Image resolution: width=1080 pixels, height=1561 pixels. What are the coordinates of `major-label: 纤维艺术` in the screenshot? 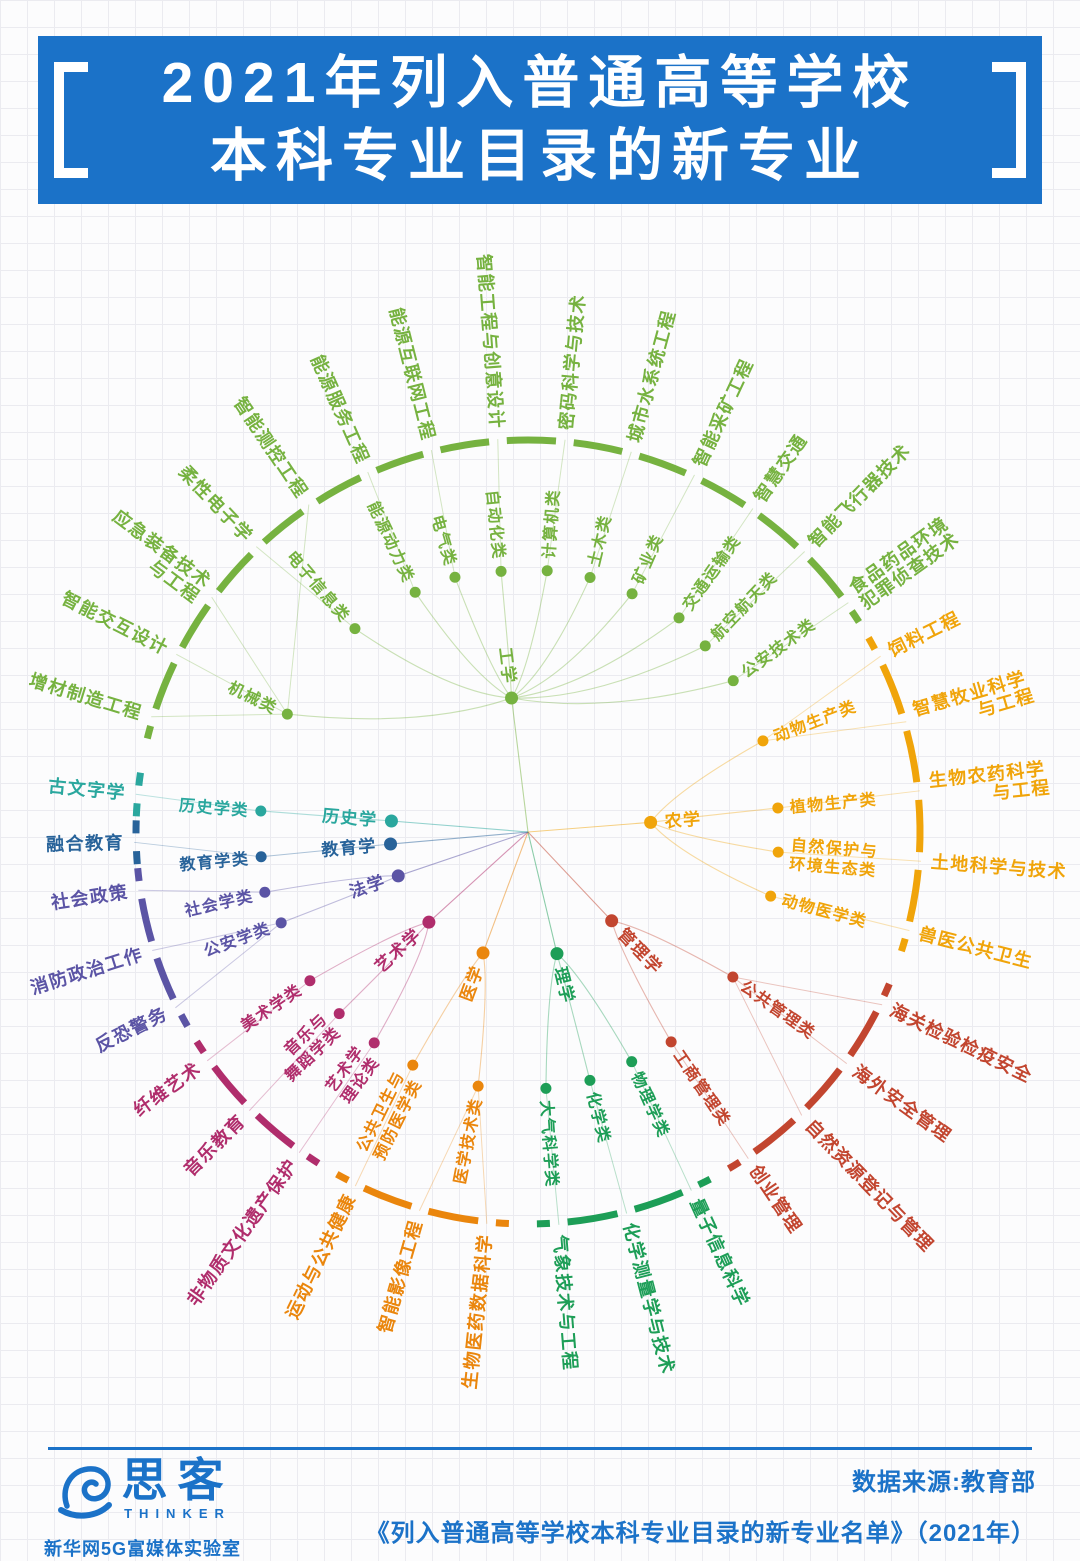 It's located at (167, 1089).